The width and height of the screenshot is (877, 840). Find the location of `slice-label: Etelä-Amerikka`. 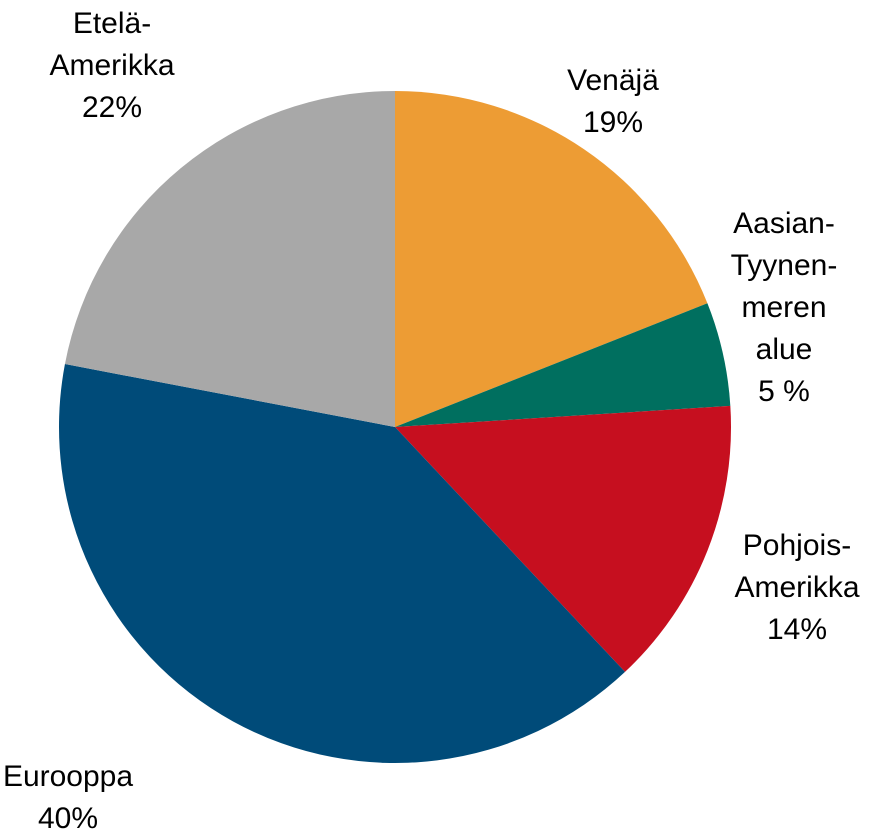

slice-label: Etelä-Amerikka is located at coordinates (111, 44).